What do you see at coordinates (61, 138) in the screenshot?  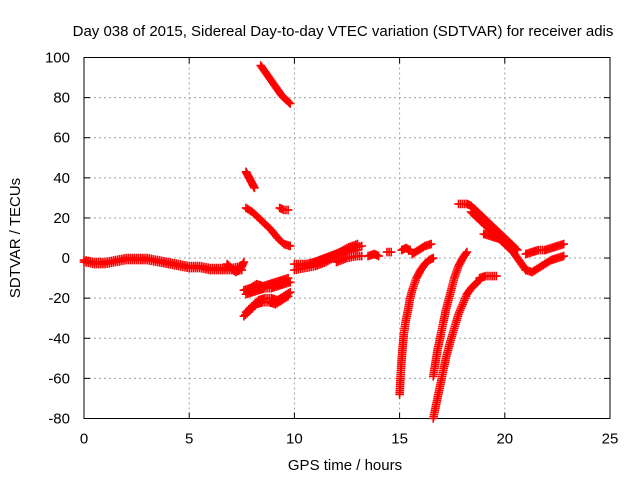 I see `y-tick-label: 60` at bounding box center [61, 138].